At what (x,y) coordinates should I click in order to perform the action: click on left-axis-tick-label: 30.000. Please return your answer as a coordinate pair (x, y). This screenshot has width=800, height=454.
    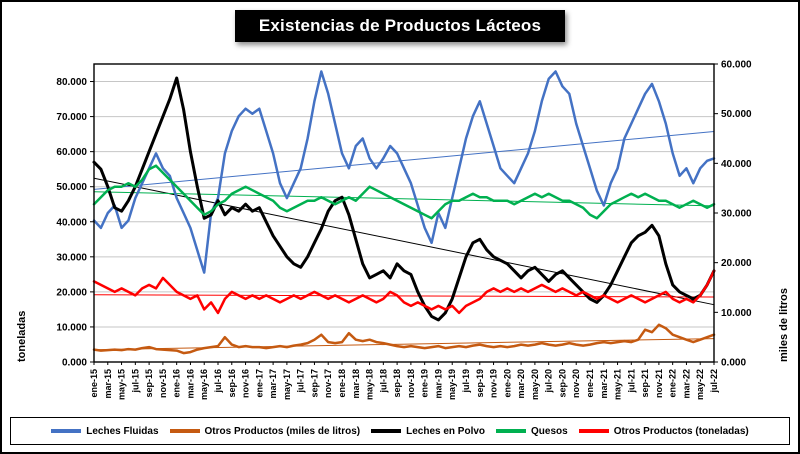
    Looking at the image, I should click on (71, 257).